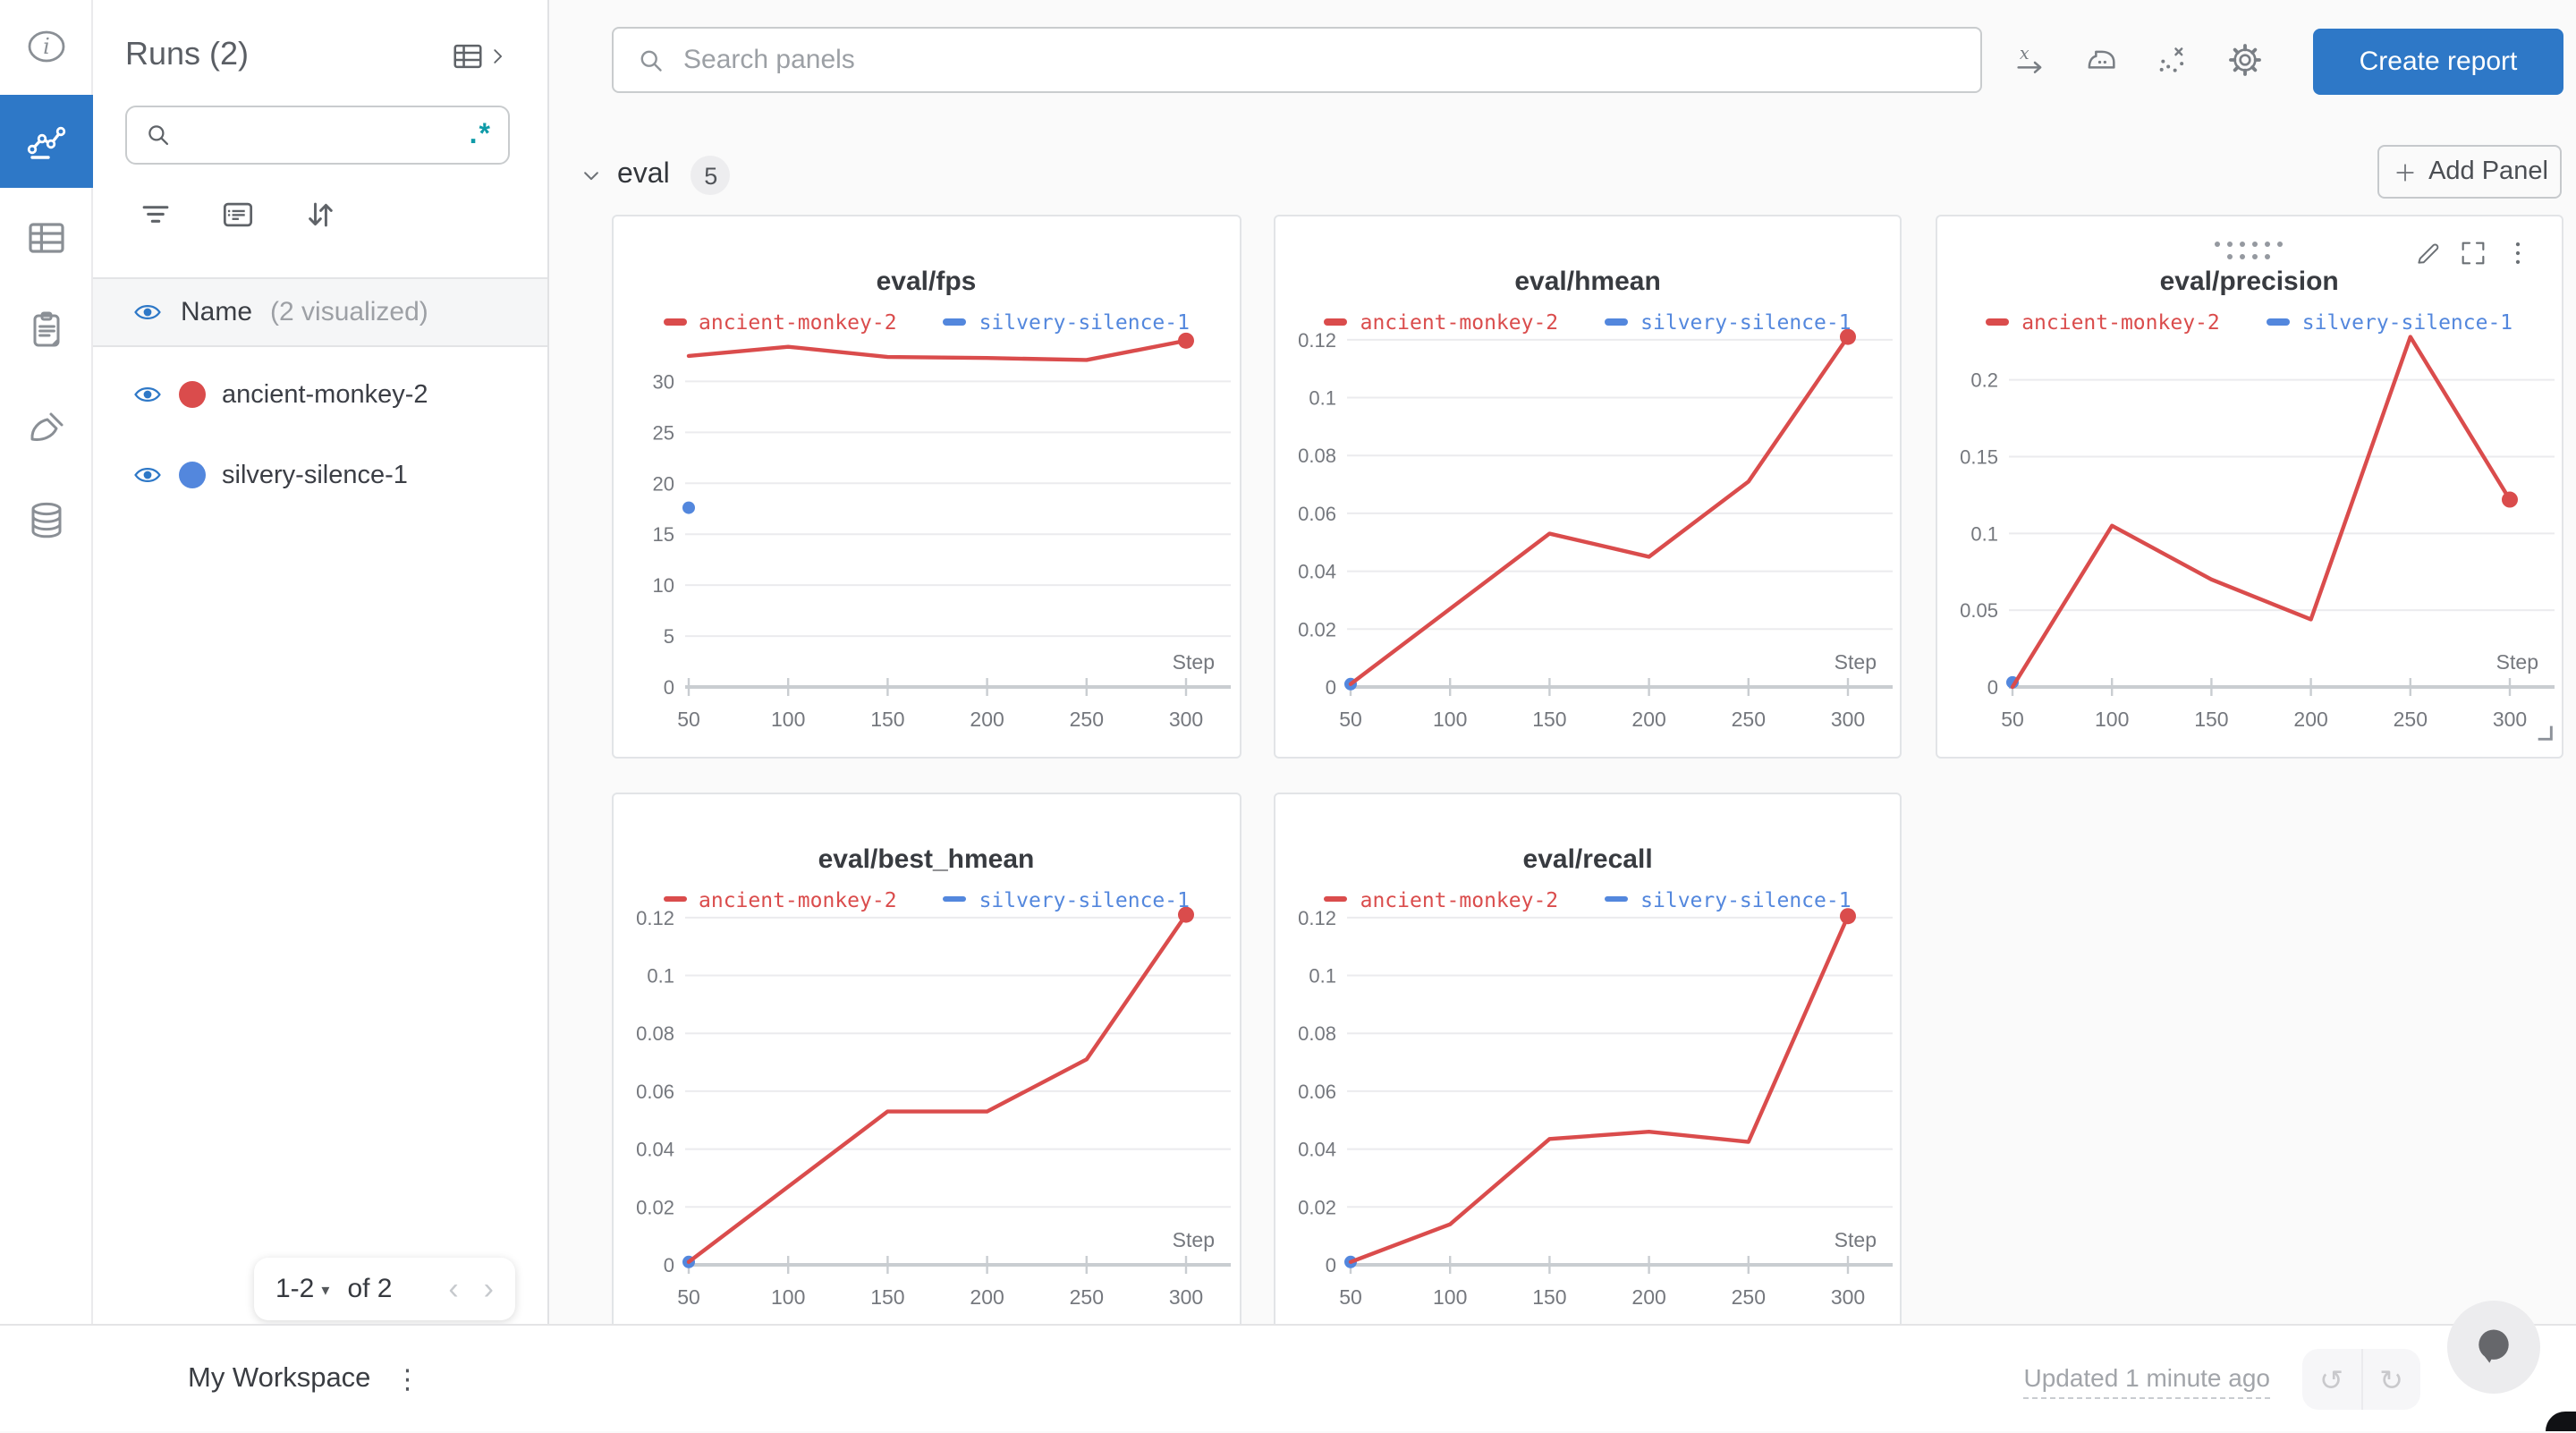 The height and width of the screenshot is (1433, 2576). Describe the element at coordinates (46, 429) in the screenshot. I see `rail-item-sweeps` at that location.